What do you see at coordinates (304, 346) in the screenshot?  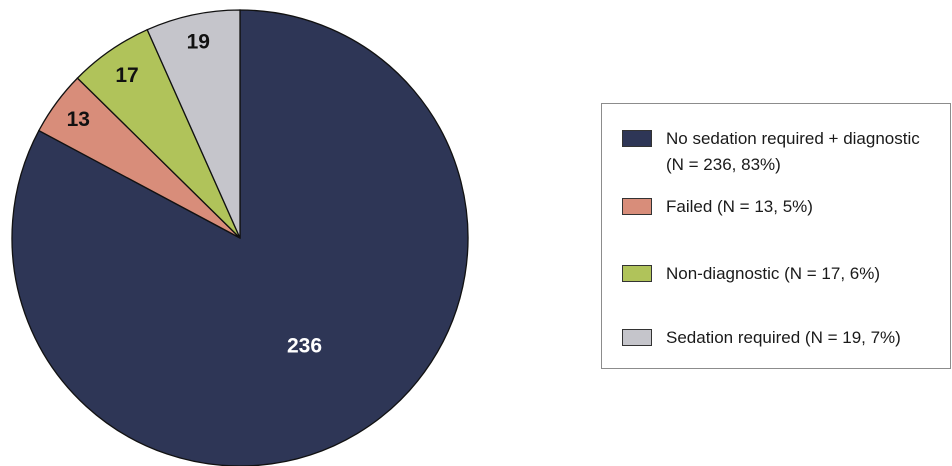 I see `pie-slice-label-0: 236` at bounding box center [304, 346].